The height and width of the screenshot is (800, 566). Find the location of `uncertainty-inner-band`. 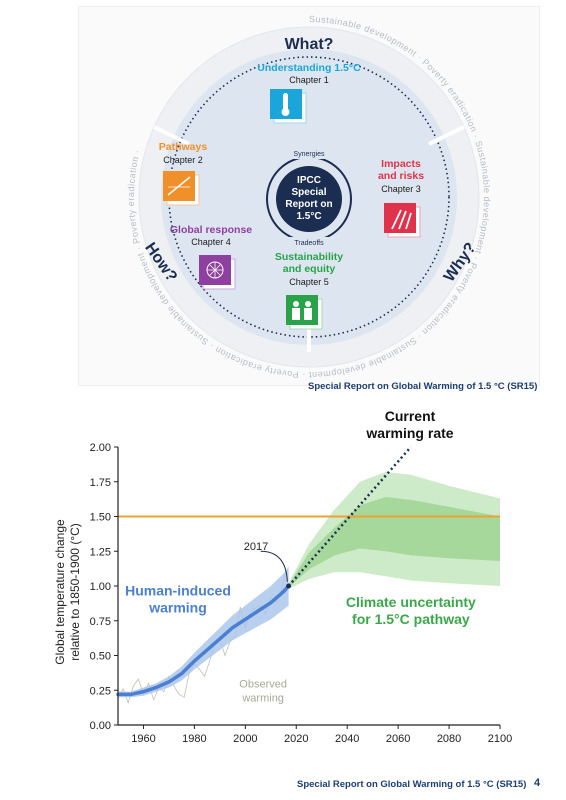

uncertainty-inner-band is located at coordinates (394, 542).